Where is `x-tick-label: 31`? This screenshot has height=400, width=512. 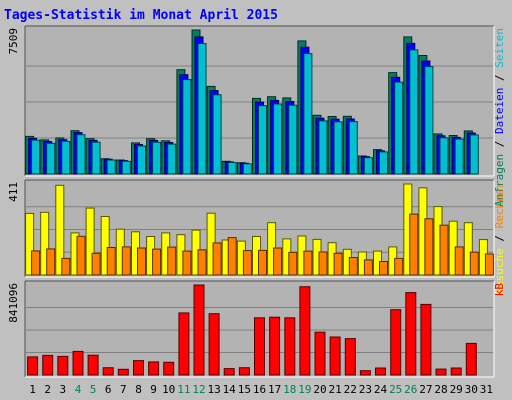
x-tick-label: 31 is located at coordinates (486, 389).